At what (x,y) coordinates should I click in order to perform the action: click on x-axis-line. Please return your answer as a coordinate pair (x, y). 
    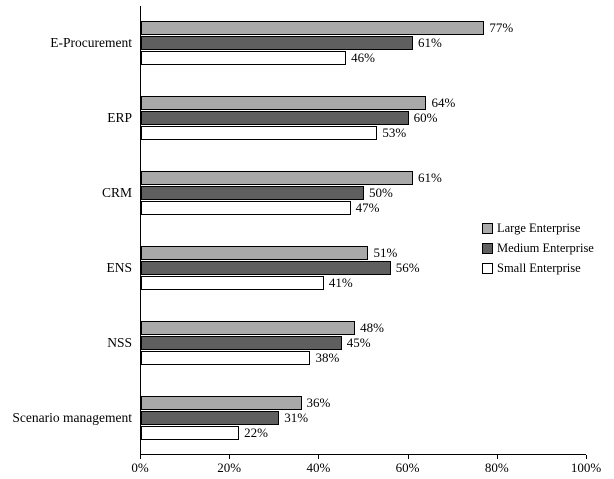
    Looking at the image, I should click on (363, 454).